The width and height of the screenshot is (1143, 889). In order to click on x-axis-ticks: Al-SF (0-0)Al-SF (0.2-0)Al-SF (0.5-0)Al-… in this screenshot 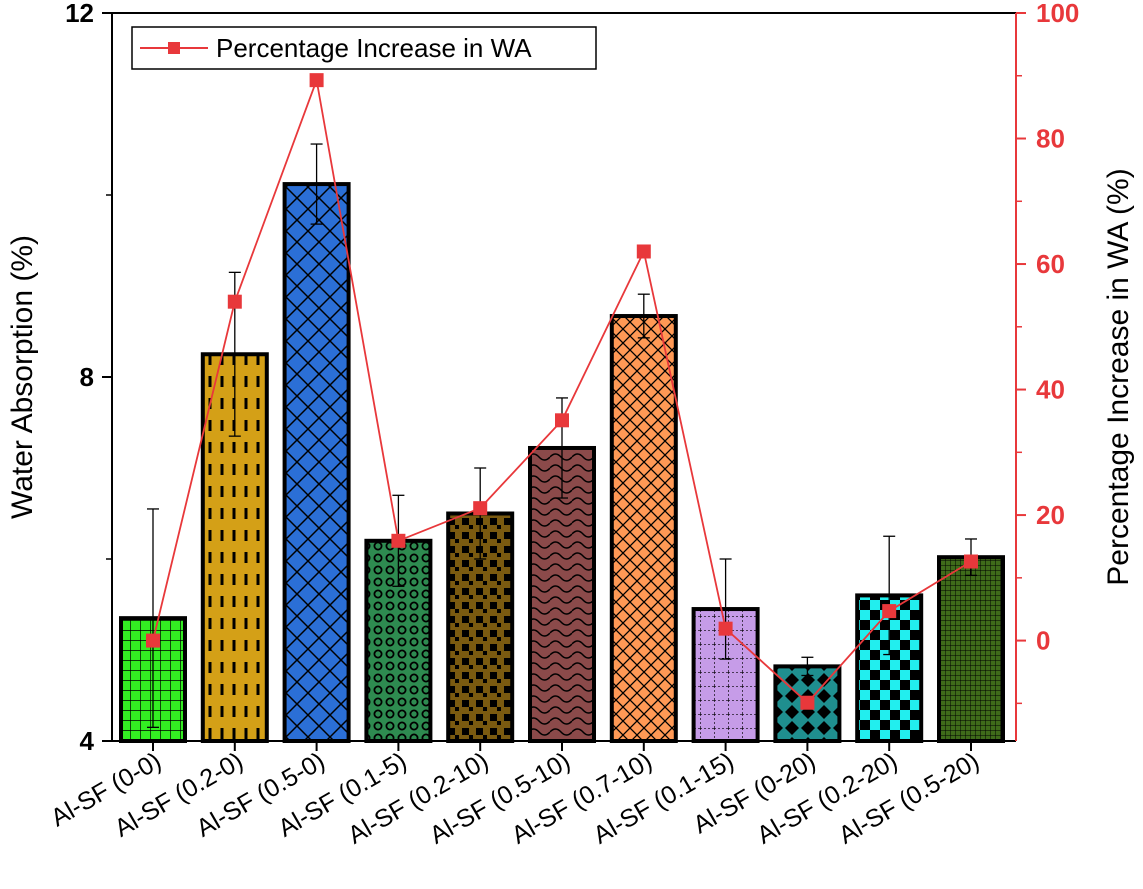, I will do `click(515, 795)`.